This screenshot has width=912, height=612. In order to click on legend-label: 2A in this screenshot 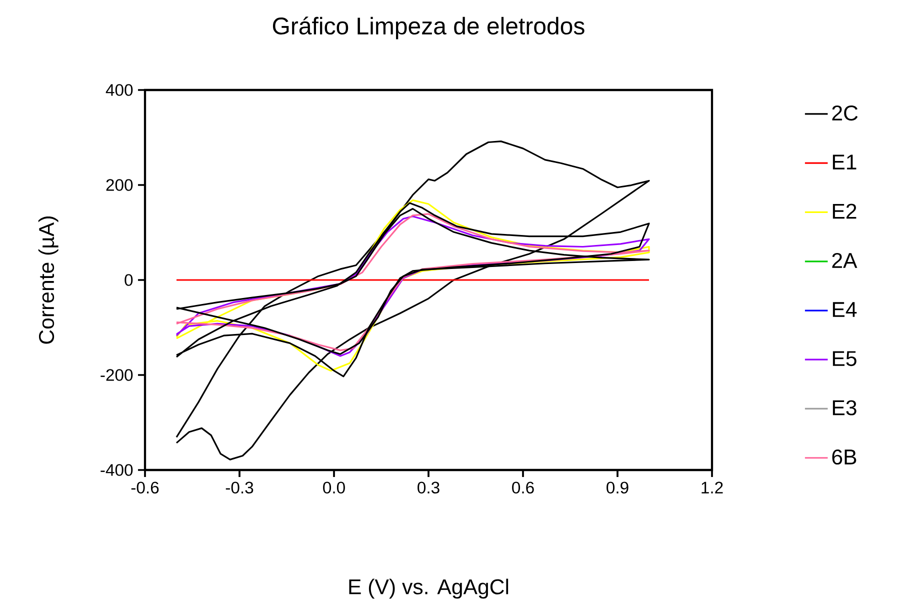, I will do `click(845, 260)`.